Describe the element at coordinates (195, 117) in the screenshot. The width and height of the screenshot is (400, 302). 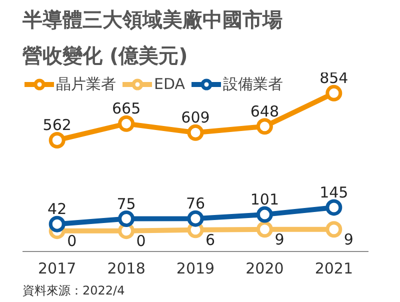
I see `data-label: 609` at that location.